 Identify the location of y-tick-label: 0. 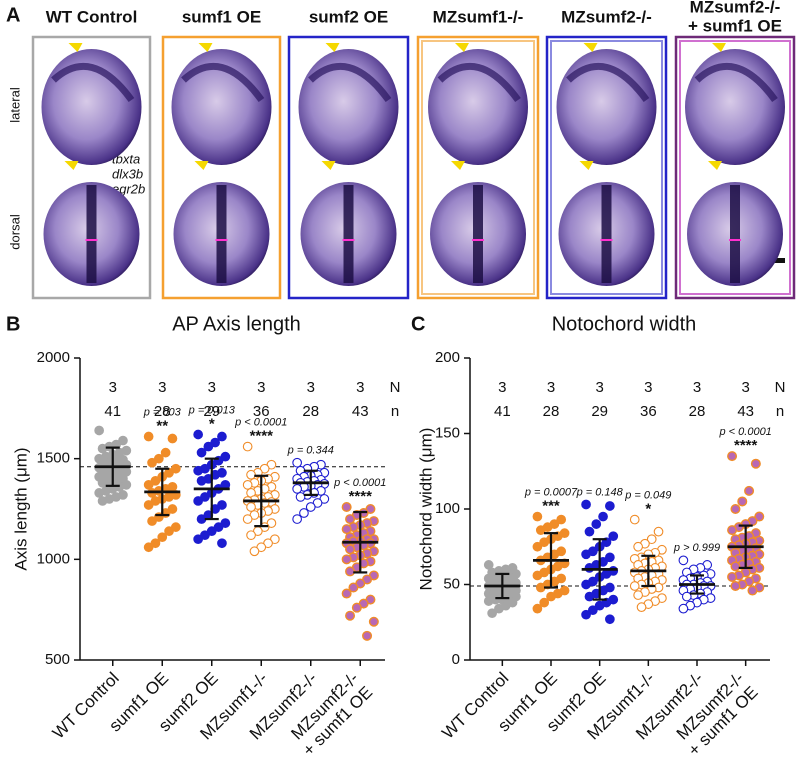
(456, 659).